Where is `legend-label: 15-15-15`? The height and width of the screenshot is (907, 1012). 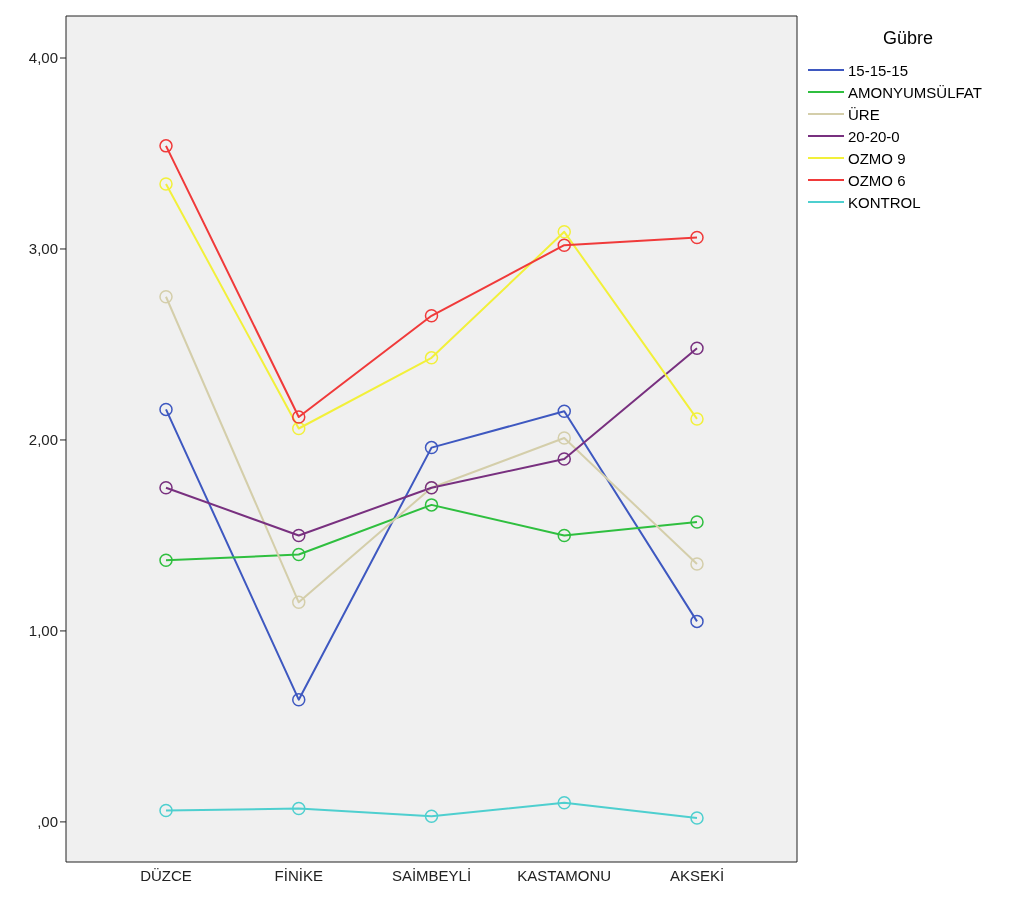 legend-label: 15-15-15 is located at coordinates (878, 70).